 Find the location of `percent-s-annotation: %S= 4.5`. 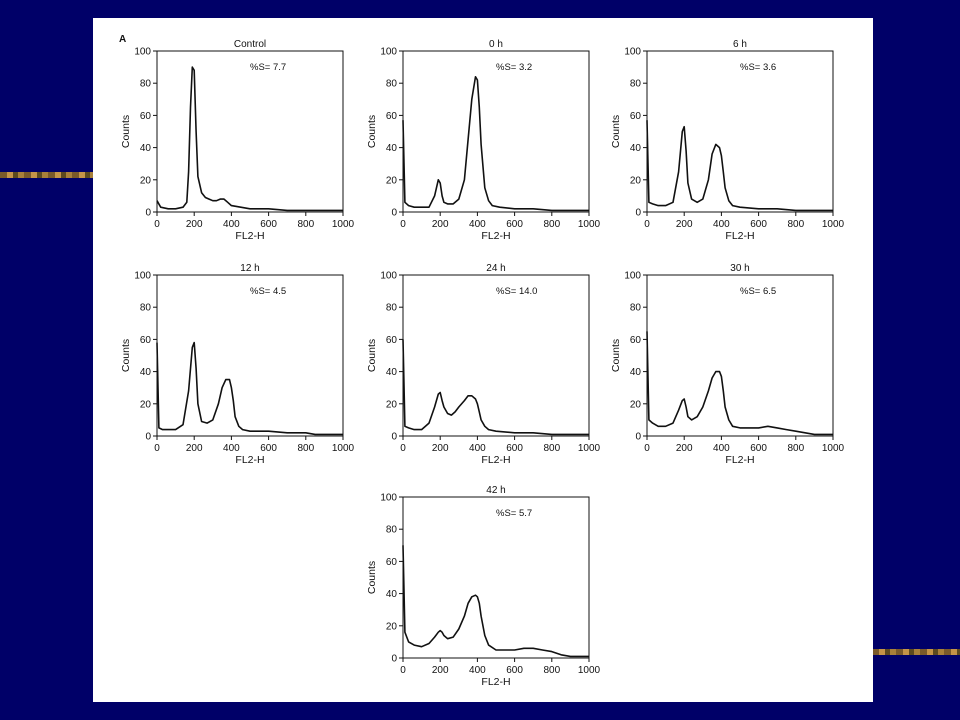

percent-s-annotation: %S= 4.5 is located at coordinates (268, 291).